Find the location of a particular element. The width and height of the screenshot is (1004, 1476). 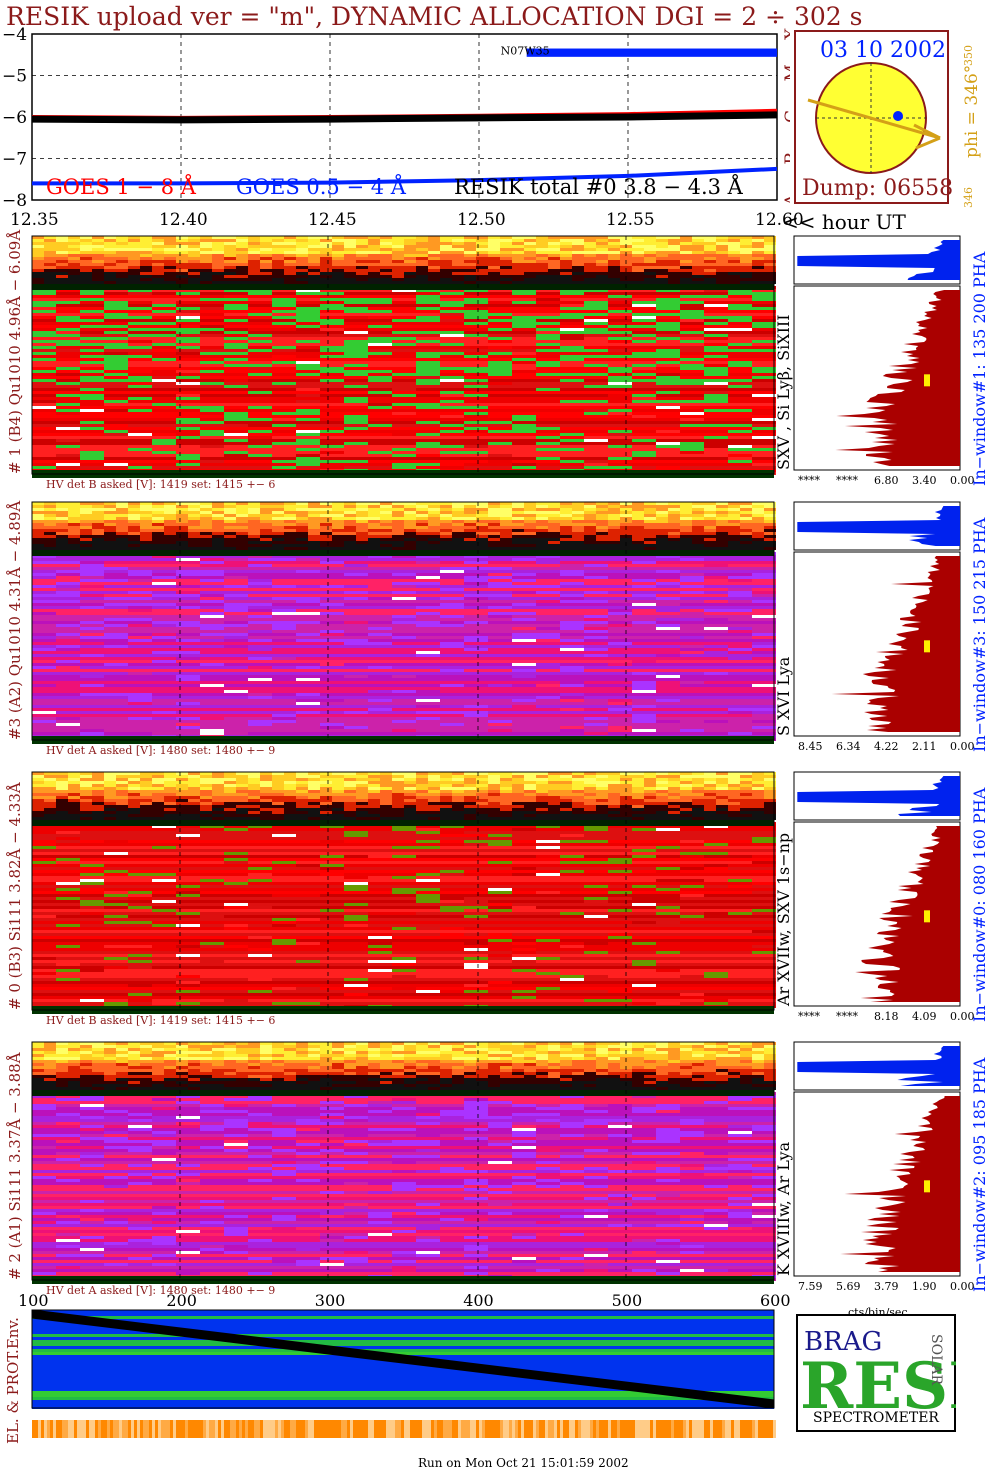

hist-tick-label: **** is located at coordinates (847, 480).